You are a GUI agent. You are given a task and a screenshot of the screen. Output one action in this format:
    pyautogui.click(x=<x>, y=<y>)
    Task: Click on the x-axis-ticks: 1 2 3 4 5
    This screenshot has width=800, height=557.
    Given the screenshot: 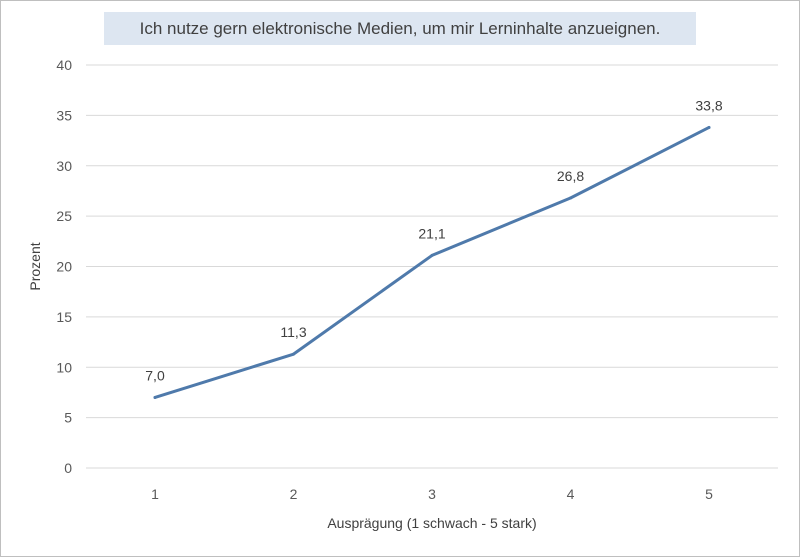 What is the action you would take?
    pyautogui.click(x=432, y=494)
    